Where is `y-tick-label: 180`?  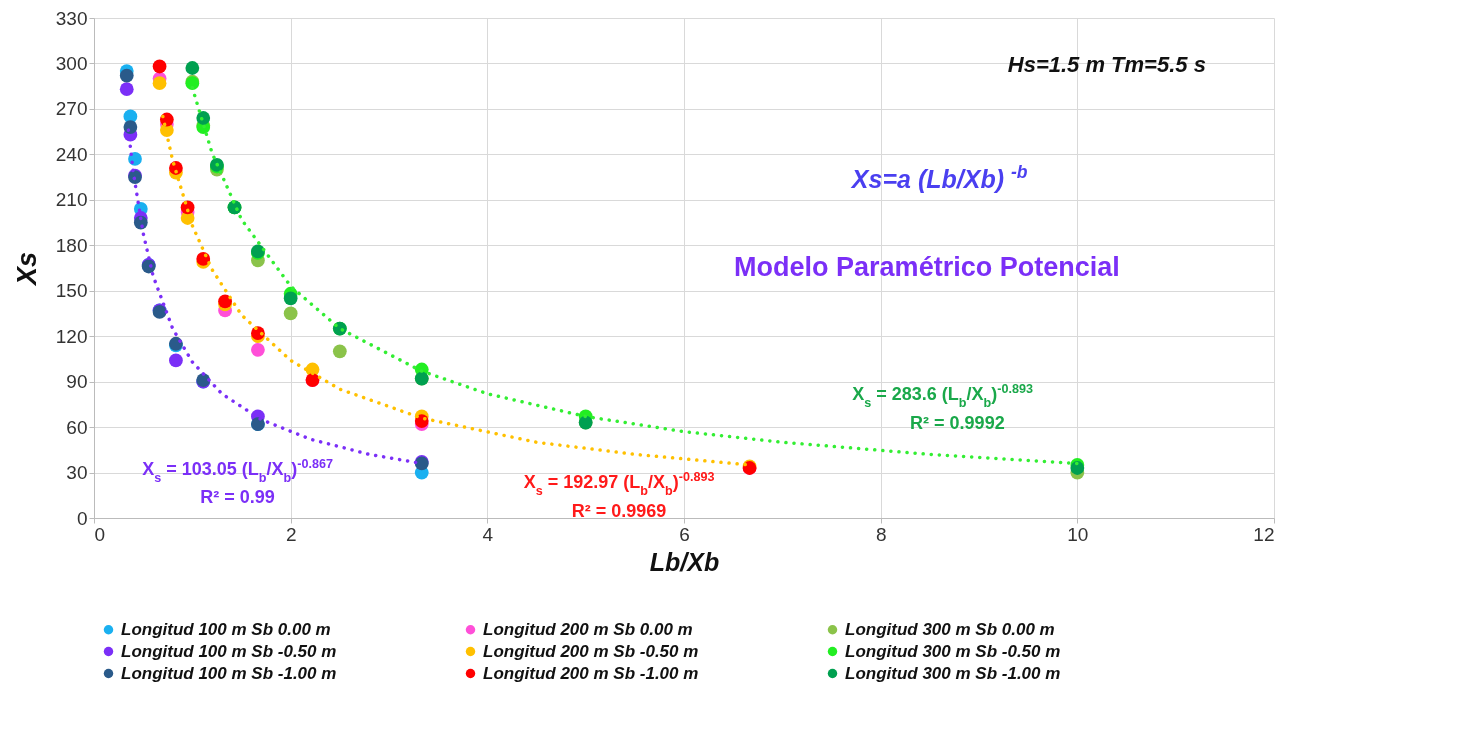 y-tick-label: 180 is located at coordinates (71, 245).